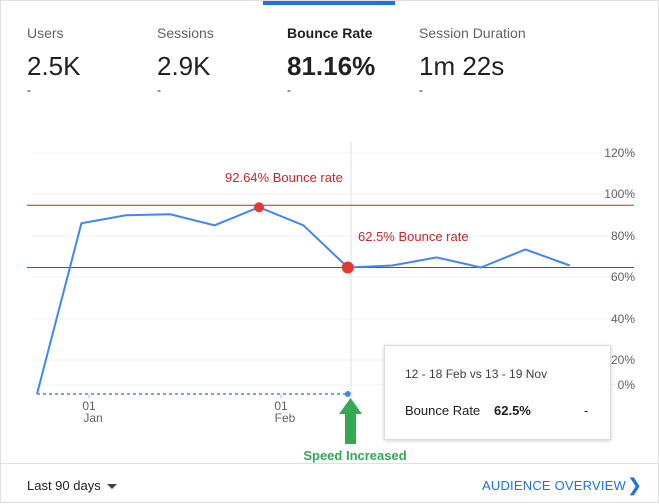  Describe the element at coordinates (512, 410) in the screenshot. I see `tooltip-metric-value: 62.5%` at that location.